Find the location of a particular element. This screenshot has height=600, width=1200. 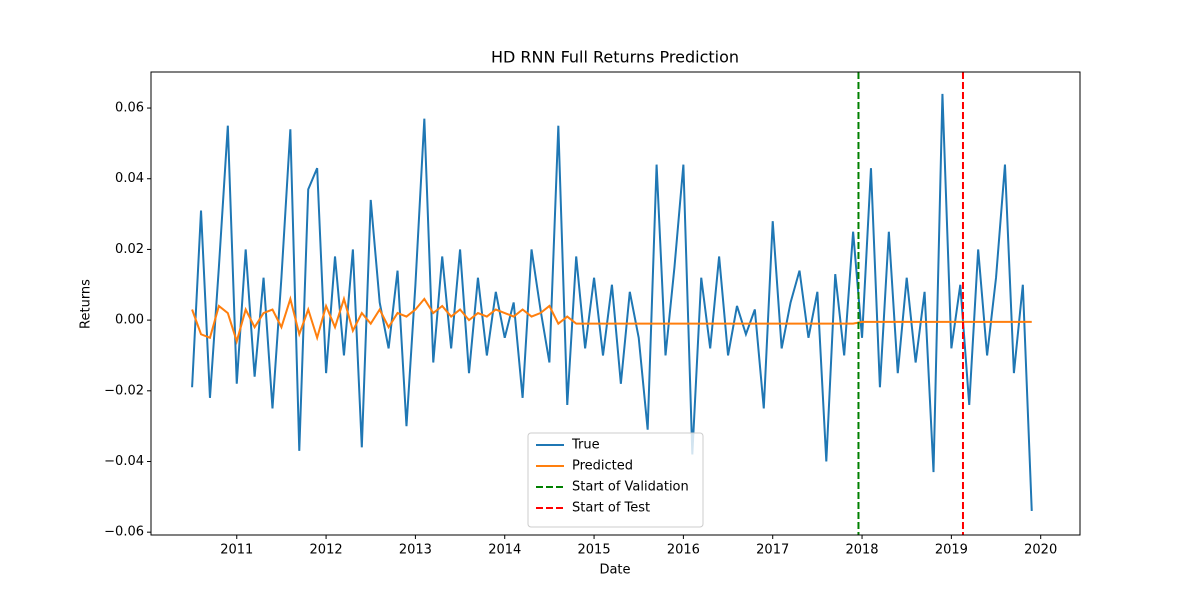

series-line is located at coordinates (611, 320).